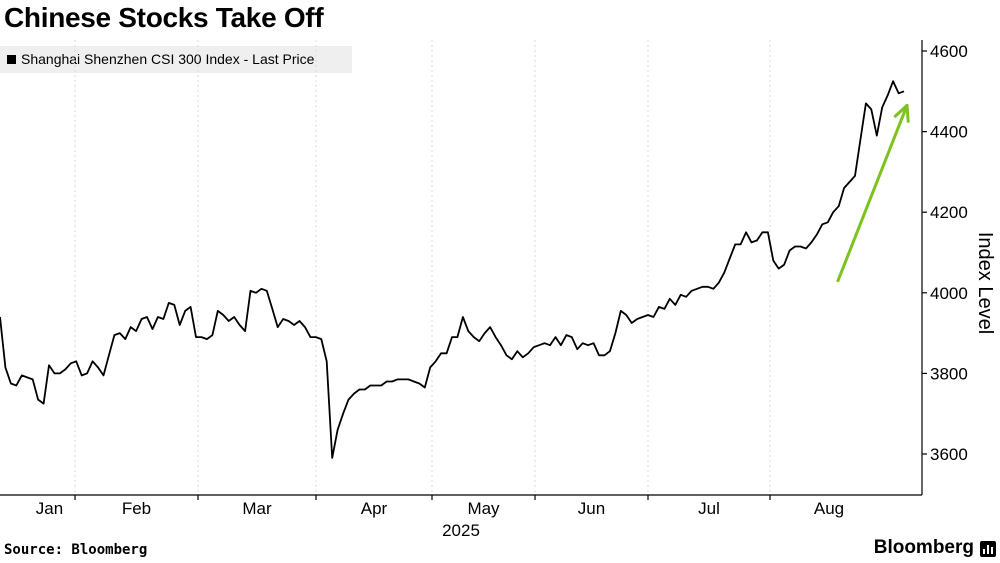 The width and height of the screenshot is (1000, 563). Describe the element at coordinates (483, 508) in the screenshot. I see `x-tick-label-may: May` at that location.